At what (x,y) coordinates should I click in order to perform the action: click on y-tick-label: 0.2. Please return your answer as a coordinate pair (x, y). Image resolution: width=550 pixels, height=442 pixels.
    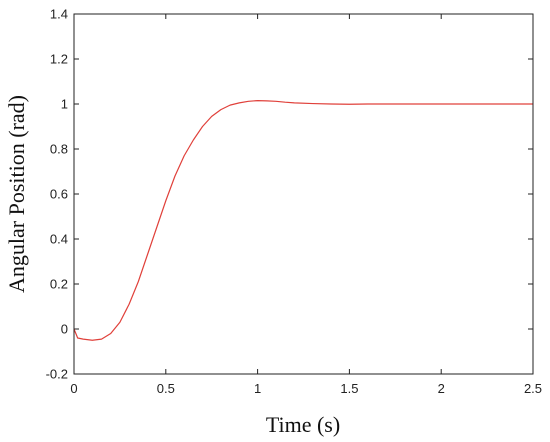
    Looking at the image, I should click on (59, 284).